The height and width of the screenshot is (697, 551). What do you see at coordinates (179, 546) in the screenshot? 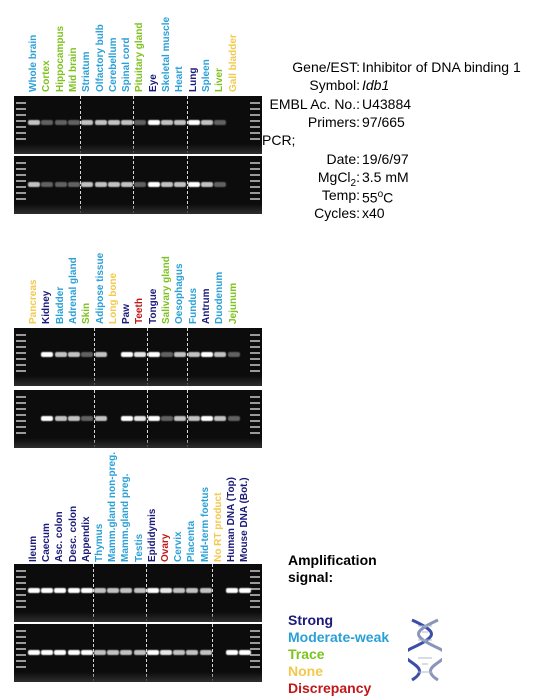
I see `lane-label: Cervix` at bounding box center [179, 546].